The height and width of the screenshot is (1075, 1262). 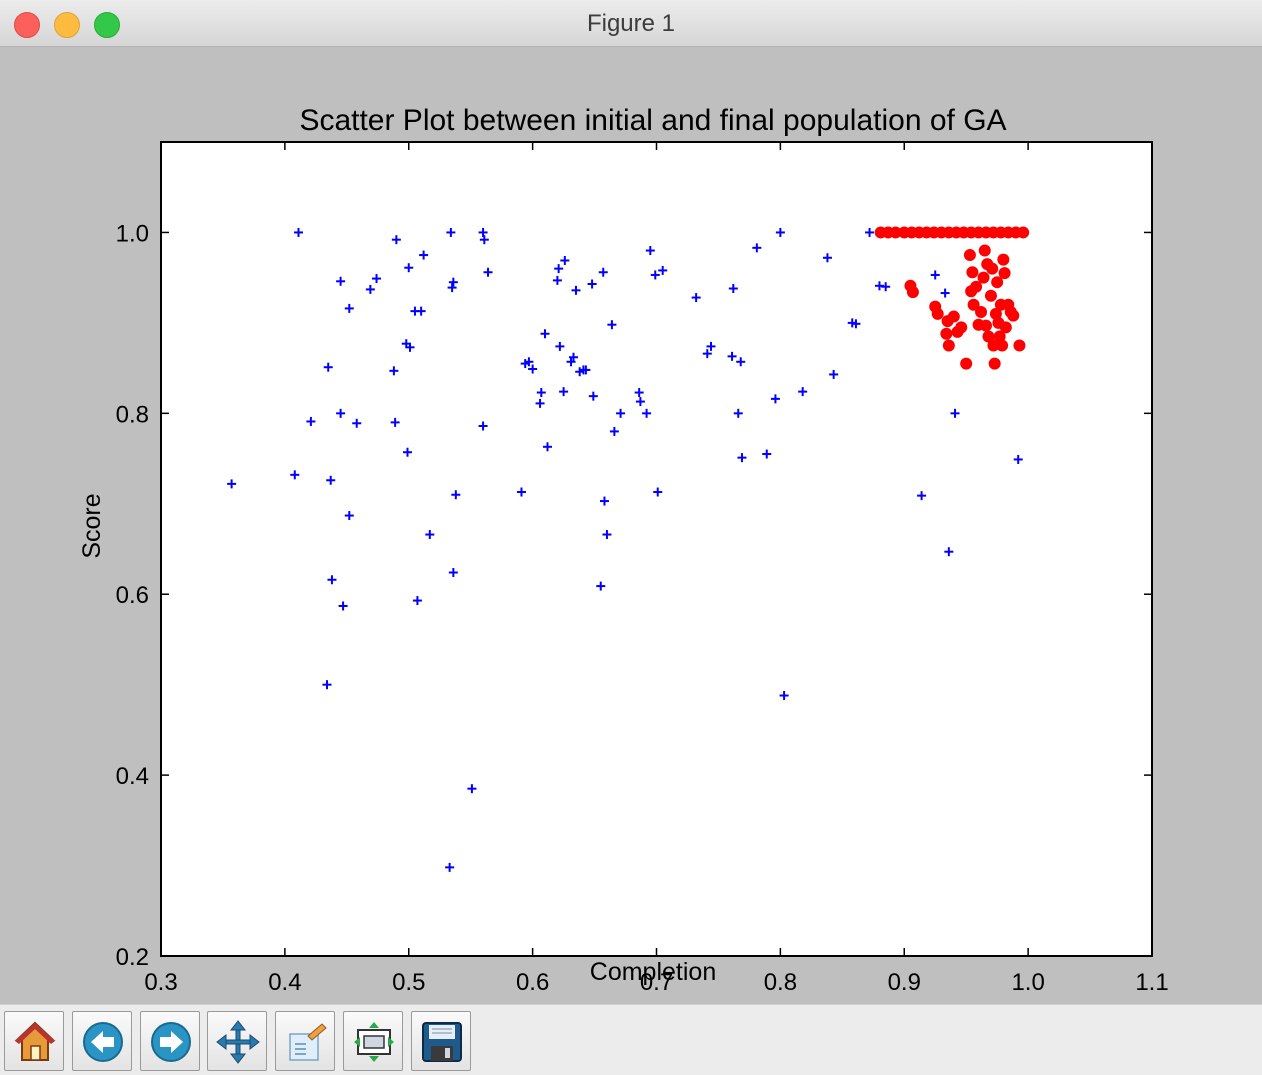 What do you see at coordinates (132, 776) in the screenshot?
I see `y-tick-label: 0.4` at bounding box center [132, 776].